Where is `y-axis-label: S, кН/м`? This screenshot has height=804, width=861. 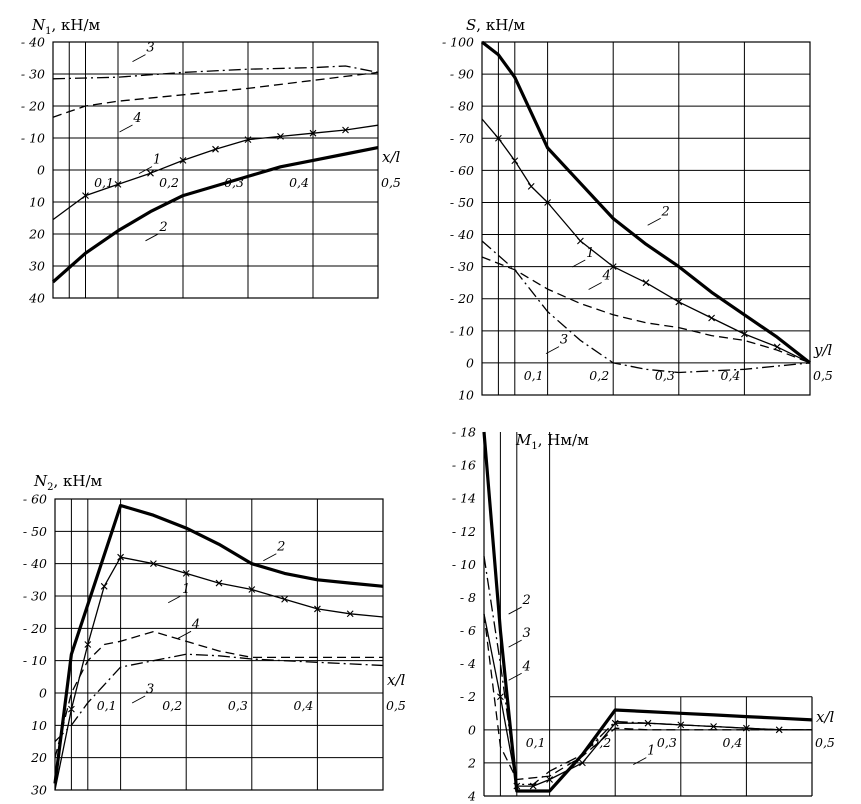
y-axis-label: S, кН/м is located at coordinates (495, 25).